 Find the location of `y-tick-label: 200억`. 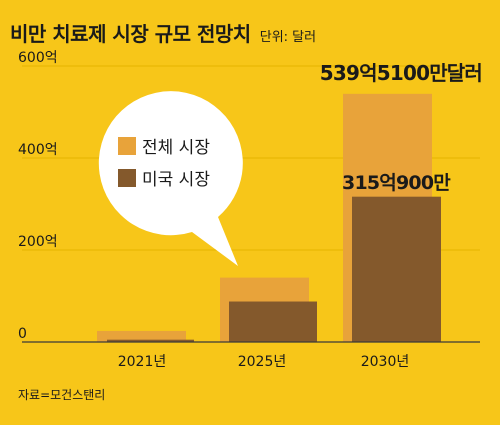

y-tick-label: 200억 is located at coordinates (38, 242).